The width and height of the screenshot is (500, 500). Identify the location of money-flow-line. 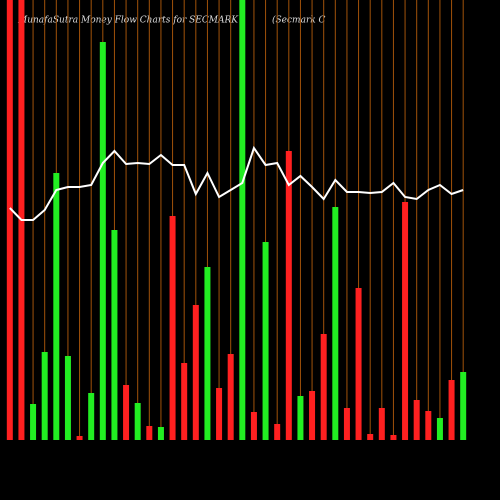
(236, 183).